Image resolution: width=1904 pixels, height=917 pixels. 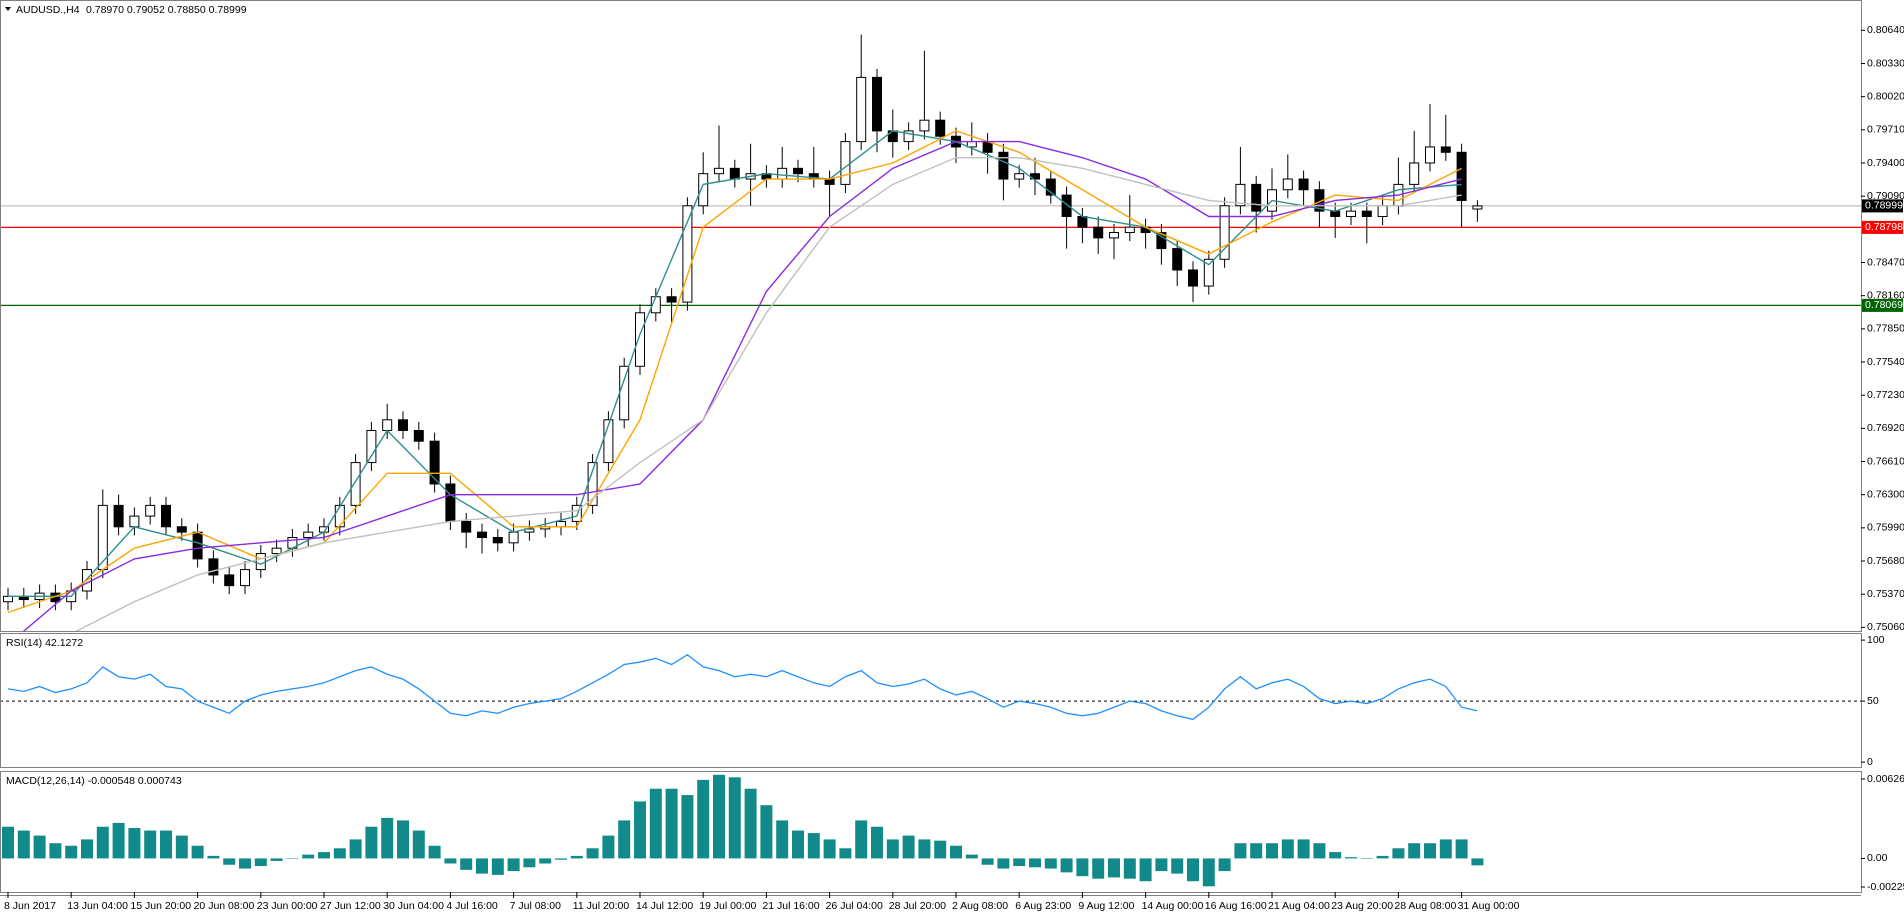 What do you see at coordinates (743, 830) in the screenshot?
I see `macd-plot` at bounding box center [743, 830].